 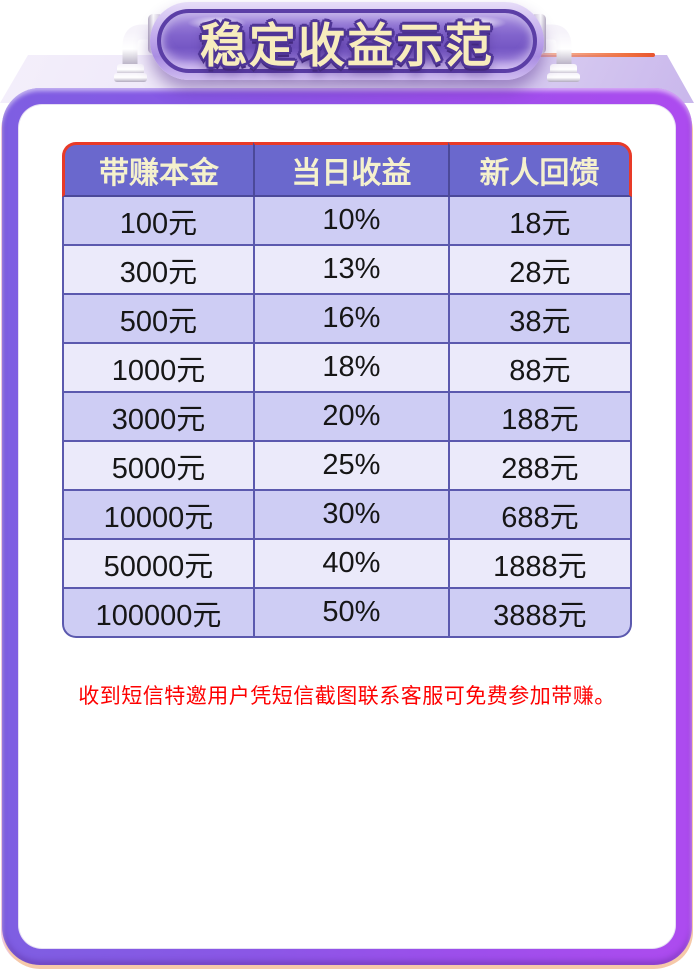 I want to click on table-row: 300元 13% 28元, so click(x=347, y=270).